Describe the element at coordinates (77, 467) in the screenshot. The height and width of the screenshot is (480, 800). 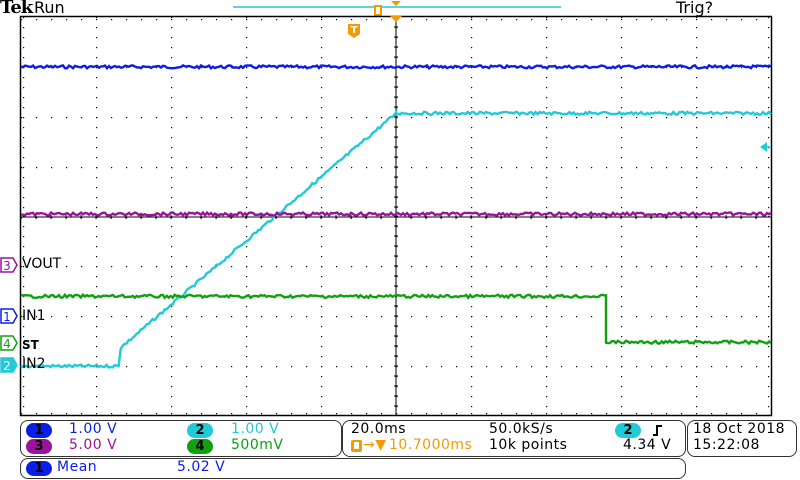
I see `meas-type: Mean` at that location.